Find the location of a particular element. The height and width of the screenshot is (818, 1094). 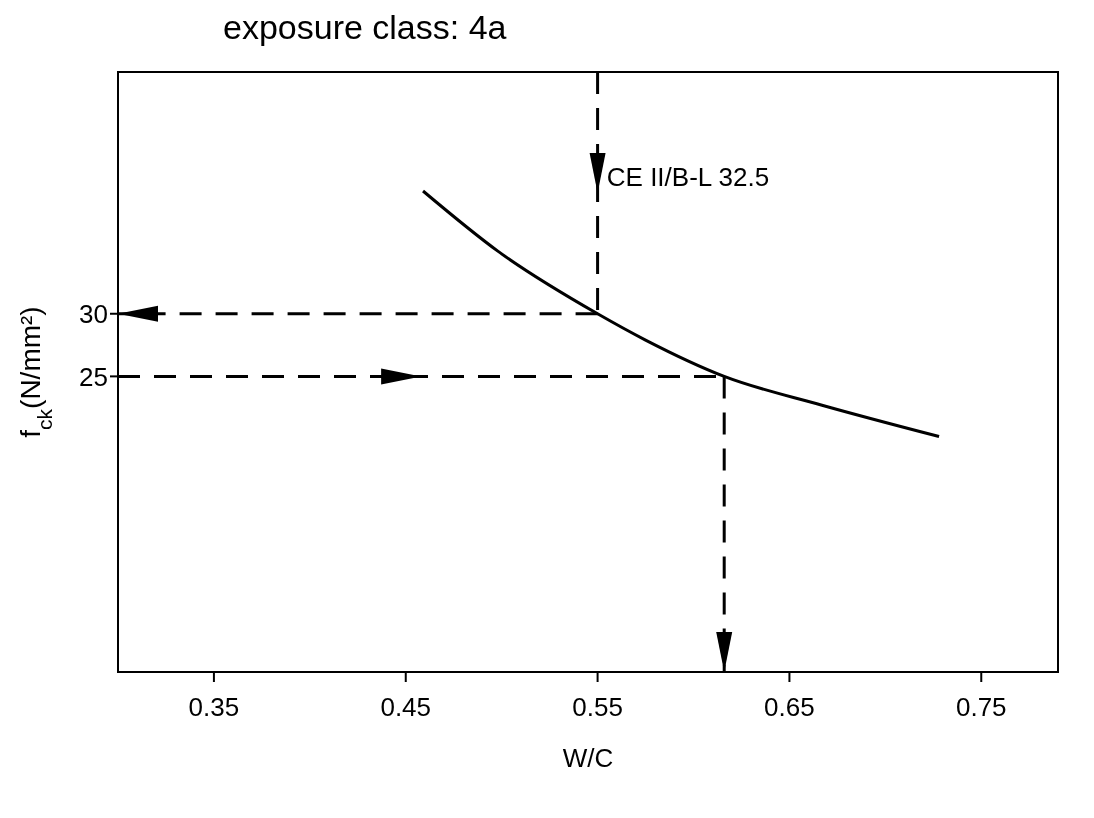

x-tick-label: 0.65 is located at coordinates (789, 707).